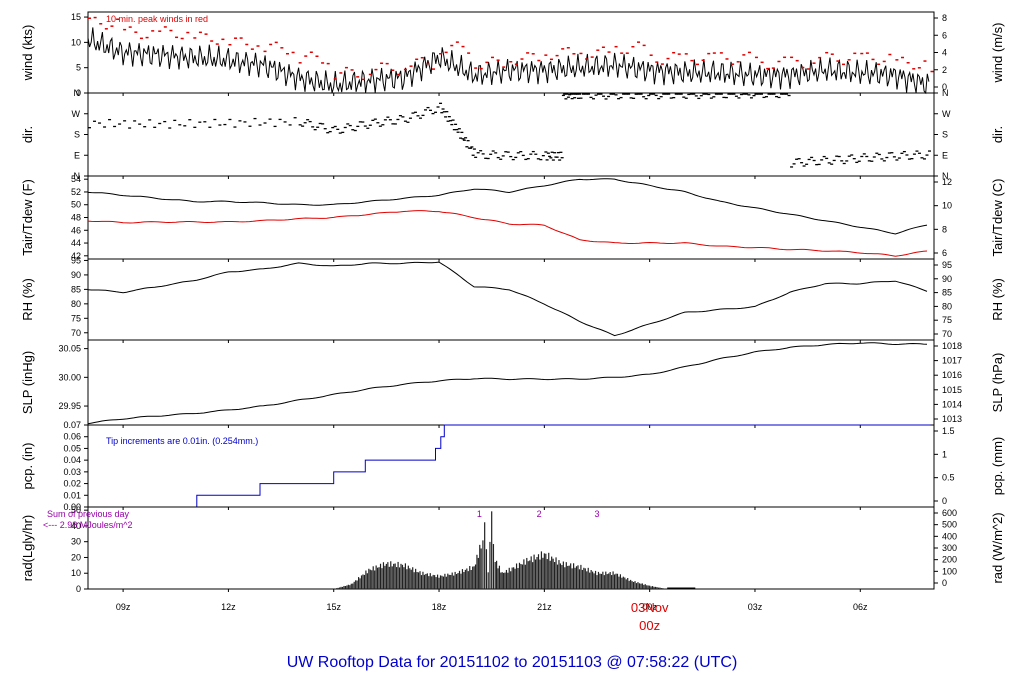 This screenshot has width=1024, height=700. I want to click on solar_radiation-right-axis-label: rad (W/m^2), so click(997, 547).